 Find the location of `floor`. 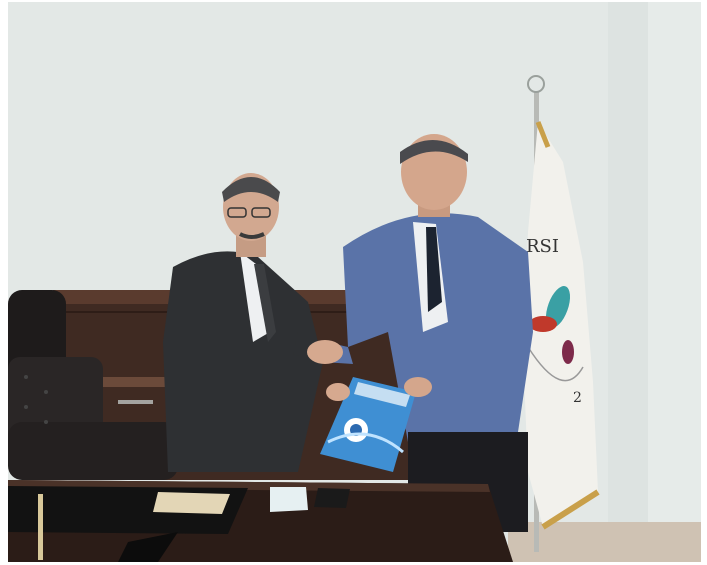

floor is located at coordinates (604, 542).